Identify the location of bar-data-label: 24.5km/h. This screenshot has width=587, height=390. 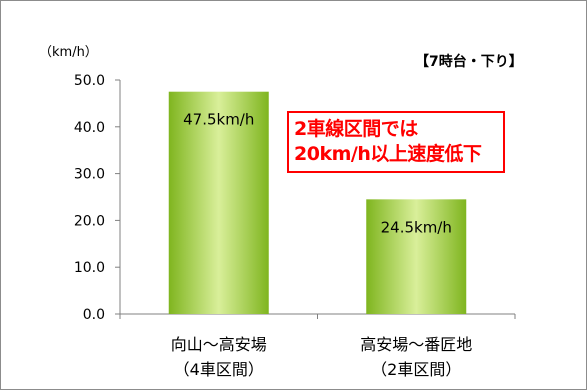
(416, 227).